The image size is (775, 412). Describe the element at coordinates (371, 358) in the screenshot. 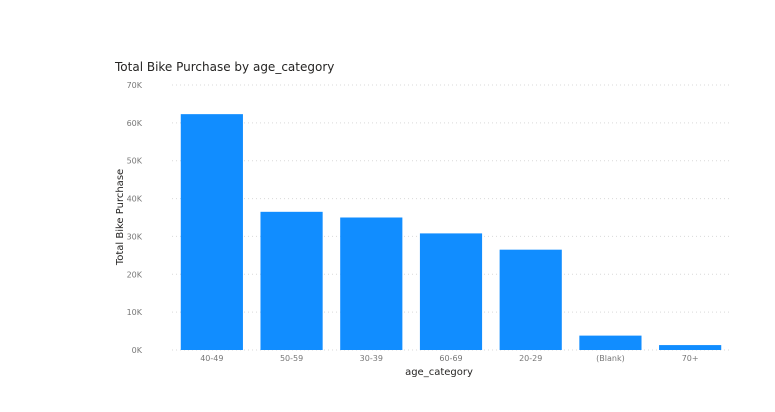

I see `x-tick-label: 30-39` at that location.